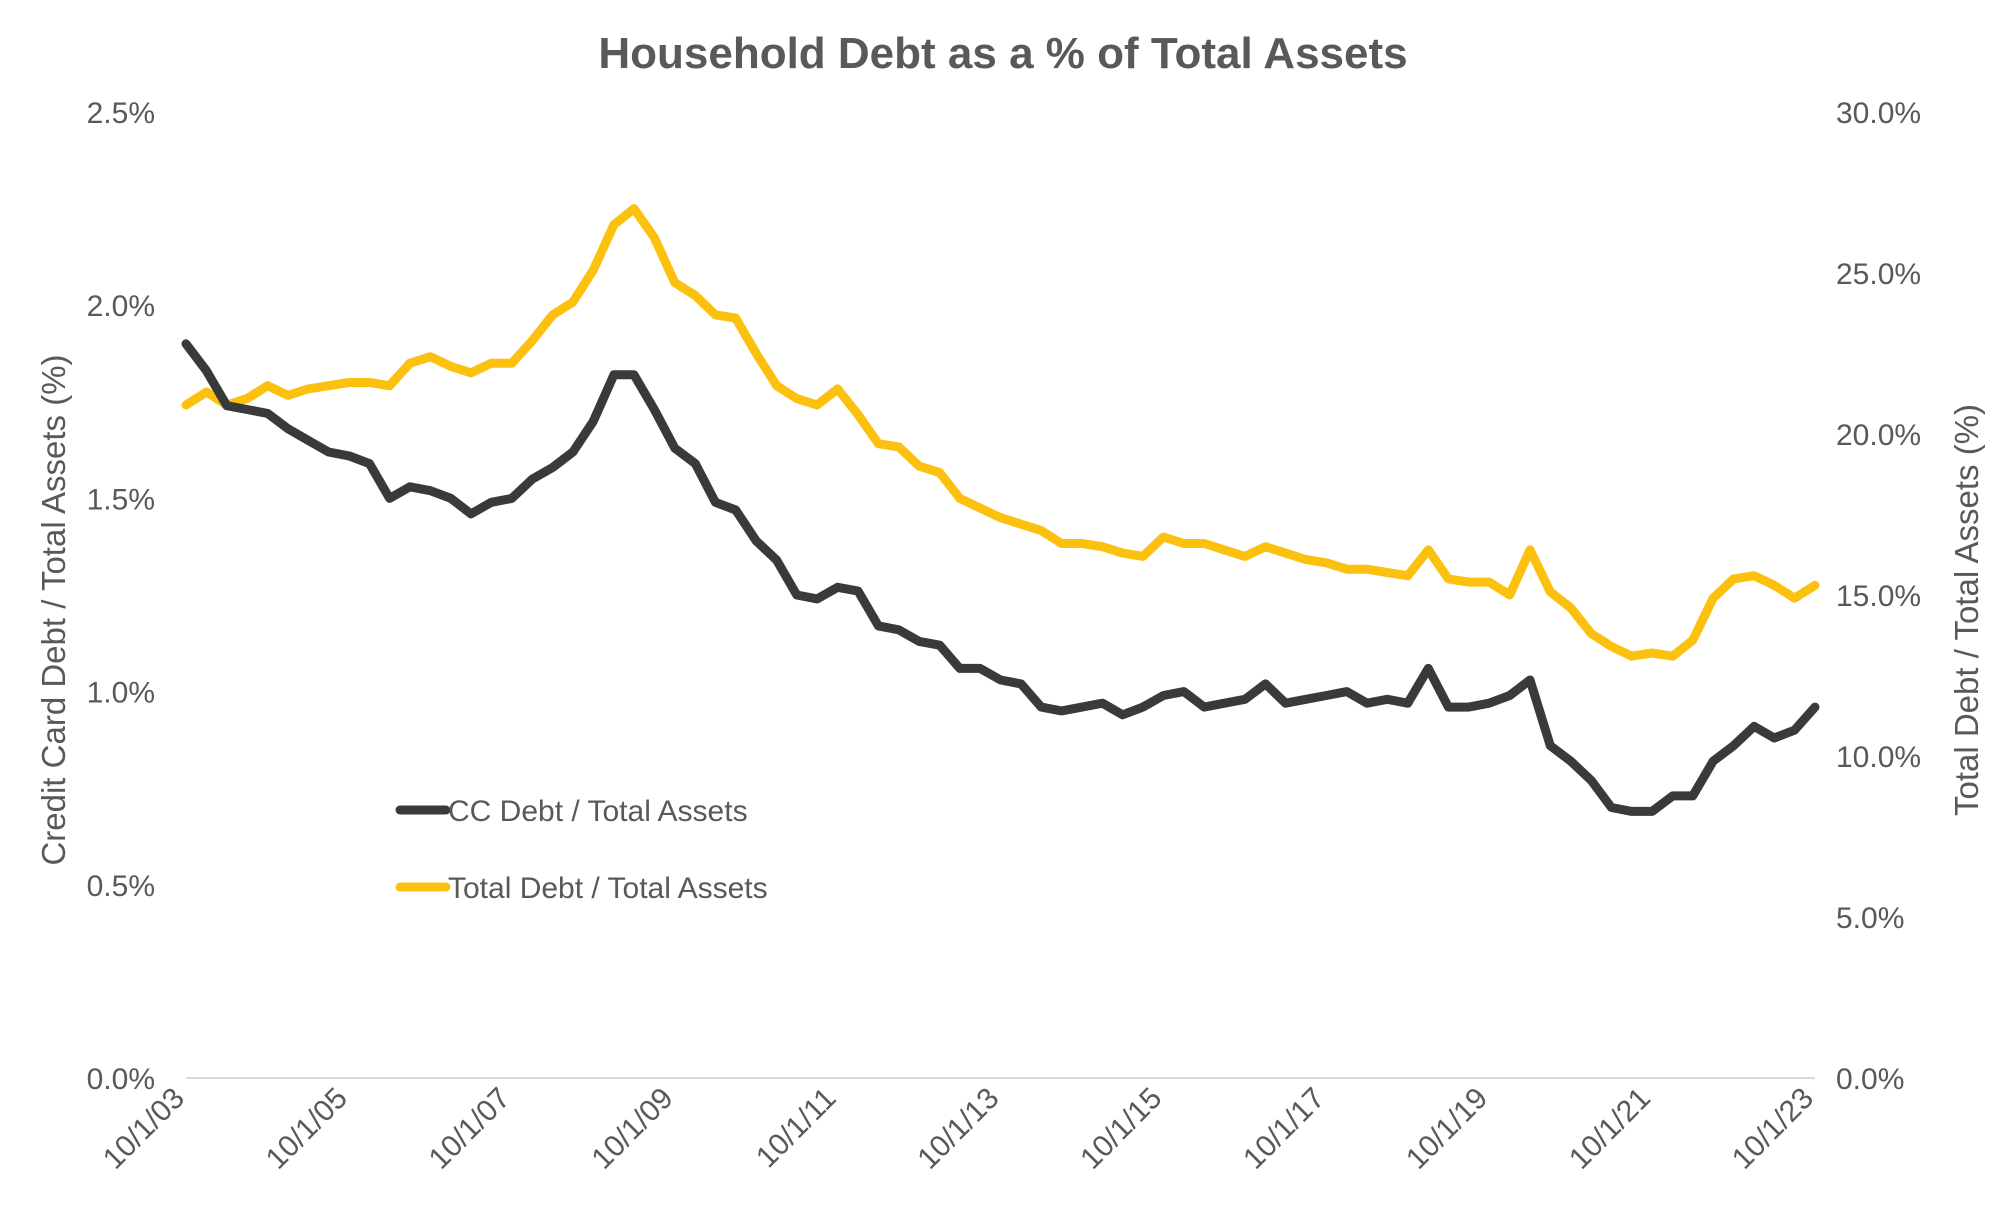 This screenshot has height=1210, width=2000. What do you see at coordinates (1878, 757) in the screenshot?
I see `right-y-tick-label: 10.0%` at bounding box center [1878, 757].